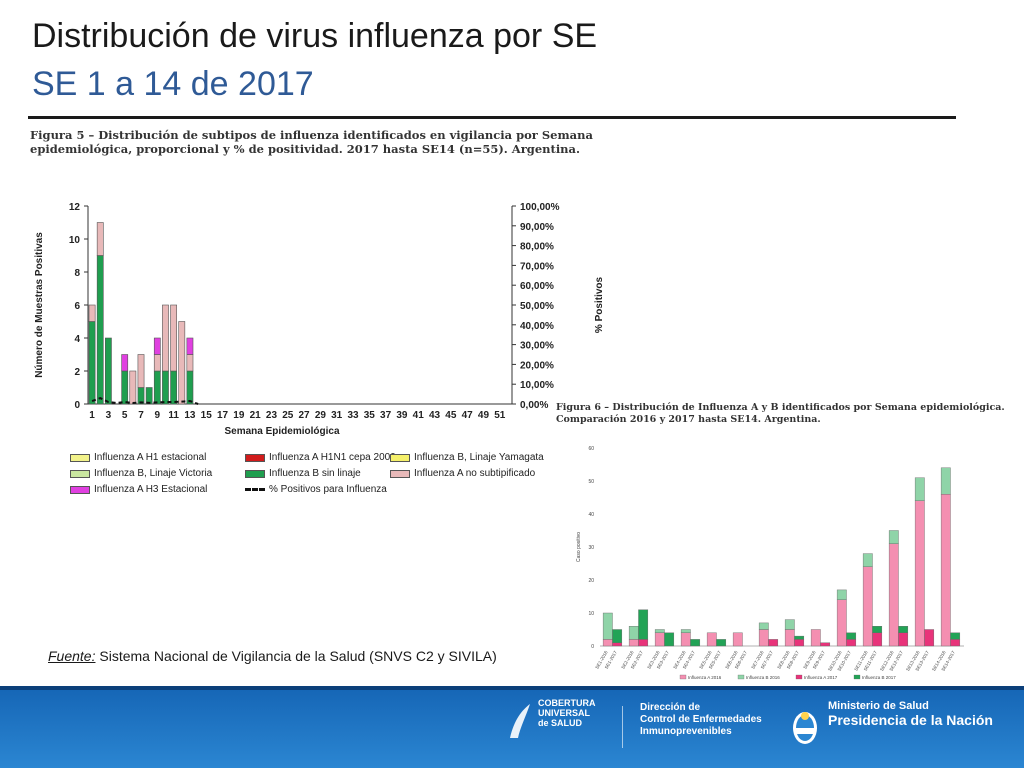 This screenshot has height=768, width=1024. Describe the element at coordinates (77, 405) in the screenshot. I see `y-tick-label: 0` at that location.